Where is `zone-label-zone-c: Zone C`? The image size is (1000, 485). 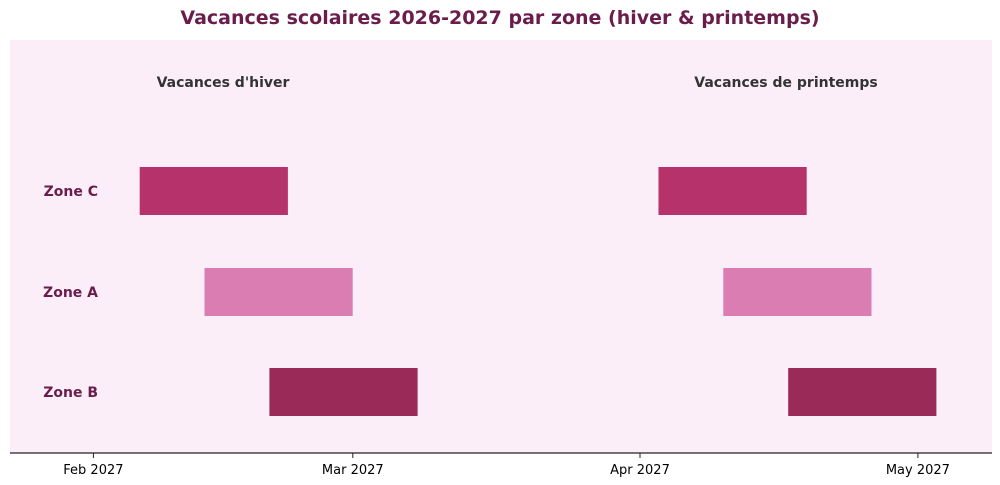
zone-label-zone-c: Zone C is located at coordinates (71, 192).